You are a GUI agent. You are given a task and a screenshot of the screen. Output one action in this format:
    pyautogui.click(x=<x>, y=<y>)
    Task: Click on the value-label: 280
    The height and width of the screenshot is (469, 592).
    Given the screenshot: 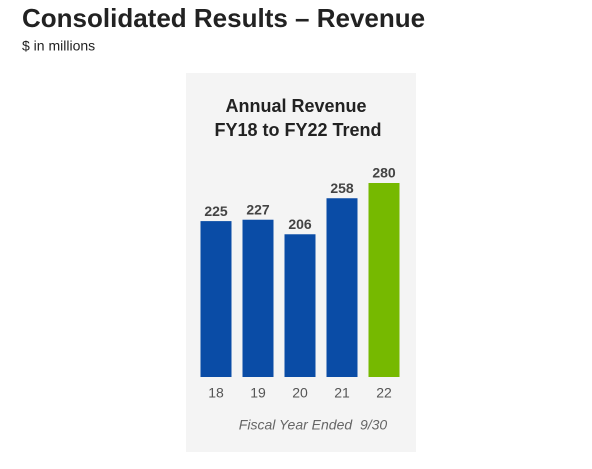 What is the action you would take?
    pyautogui.click(x=384, y=173)
    